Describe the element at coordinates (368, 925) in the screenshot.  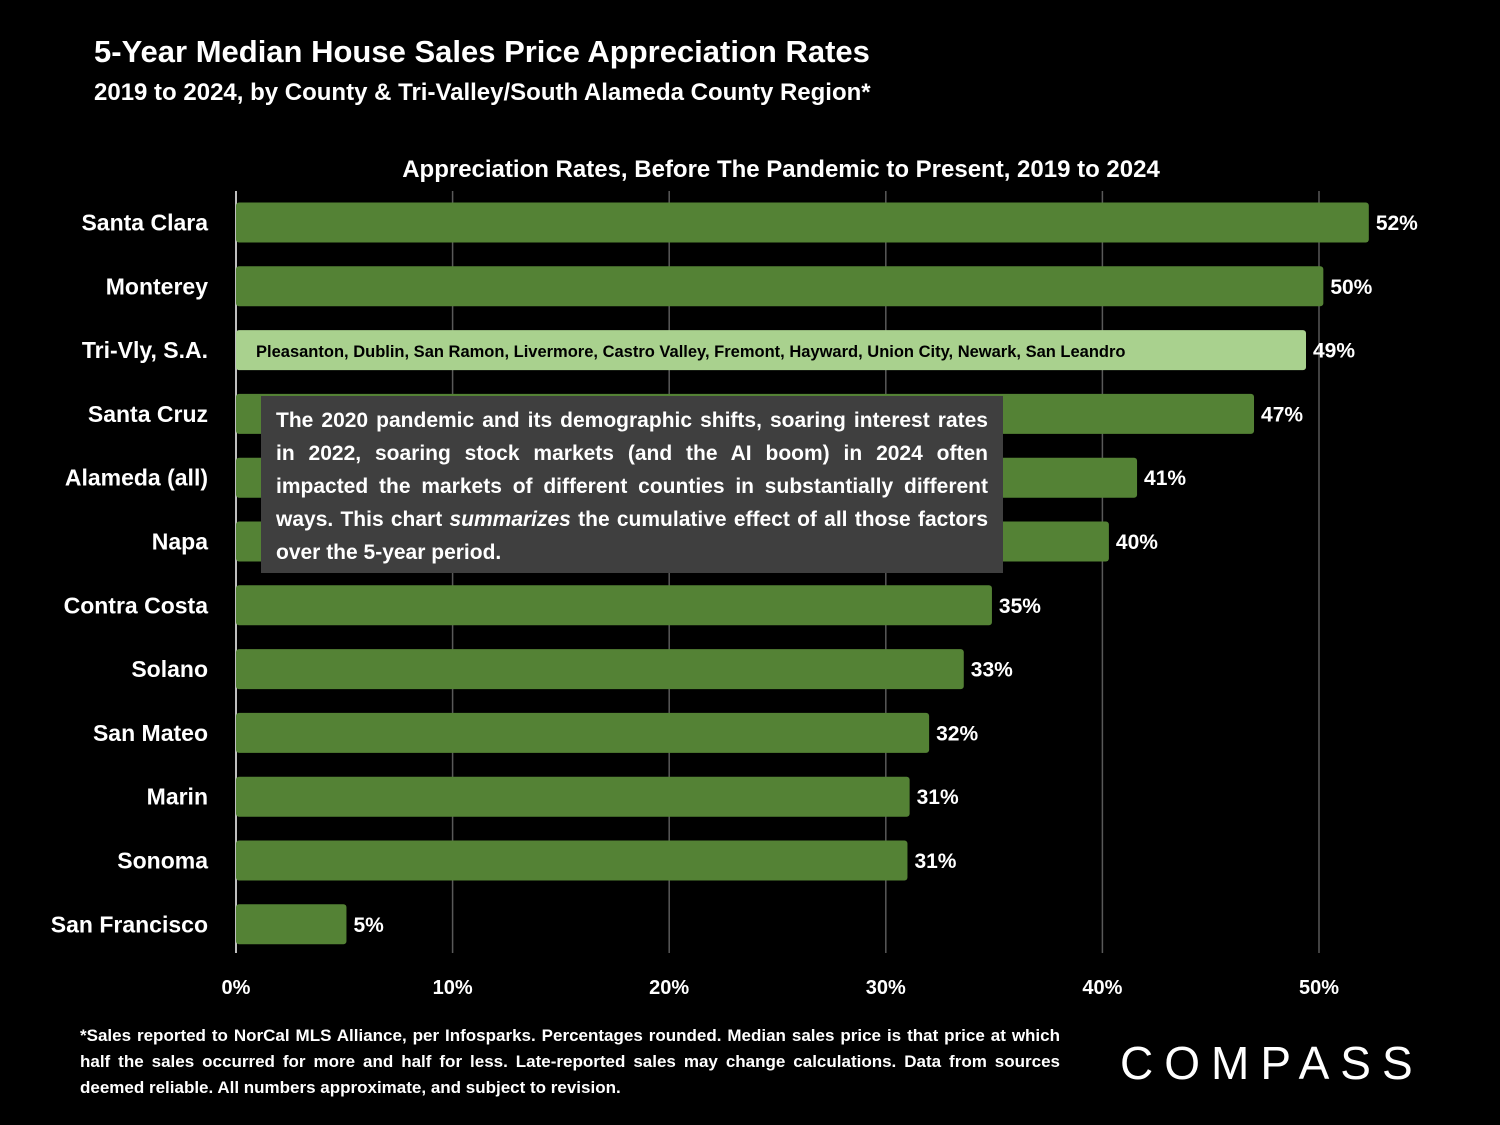
I see `data-label: 5%` at that location.